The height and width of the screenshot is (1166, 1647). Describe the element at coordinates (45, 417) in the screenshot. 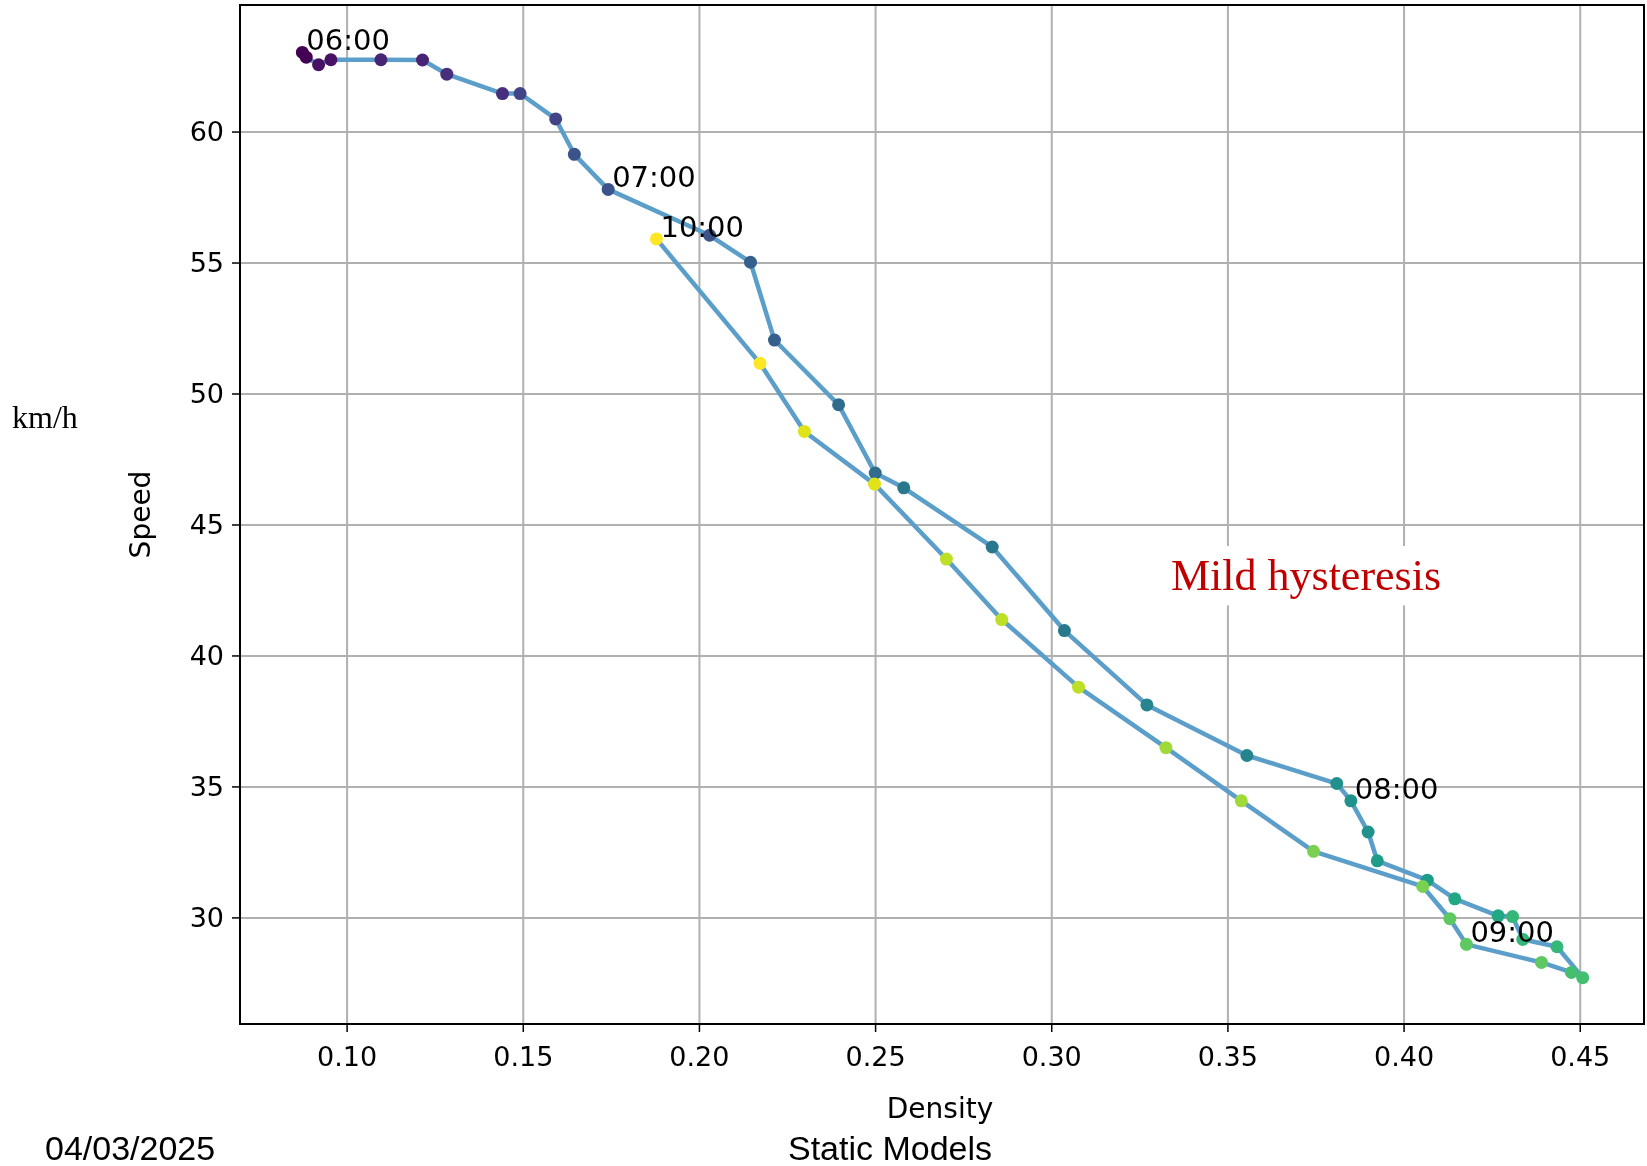

I see `text: km/h` at that location.